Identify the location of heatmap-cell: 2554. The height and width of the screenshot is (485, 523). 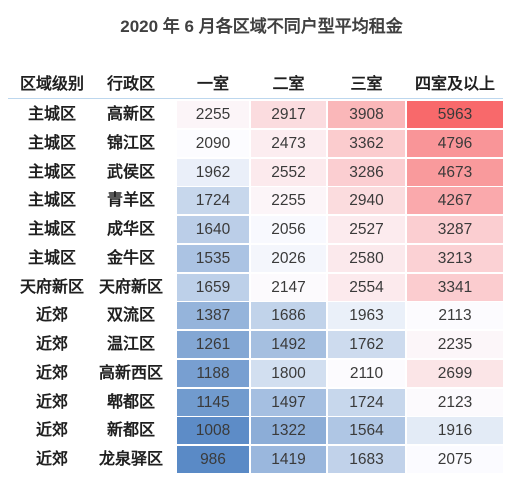
(366, 287).